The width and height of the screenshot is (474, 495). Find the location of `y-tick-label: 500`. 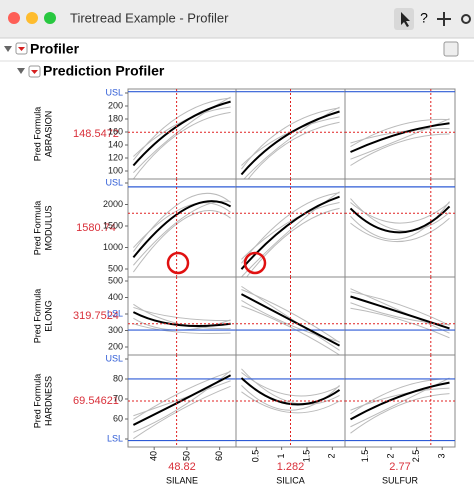

y-tick-label: 500 is located at coordinates (115, 280).